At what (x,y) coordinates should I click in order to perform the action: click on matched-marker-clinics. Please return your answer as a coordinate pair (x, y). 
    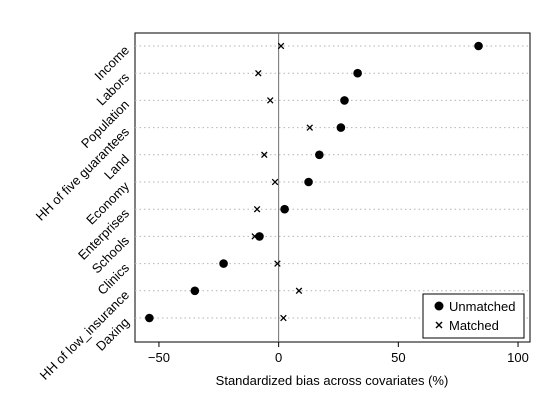
    Looking at the image, I should click on (277, 263).